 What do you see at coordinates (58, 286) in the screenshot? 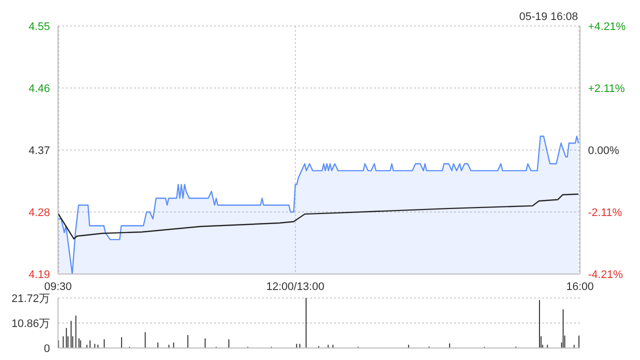
I see `x-tick-label: 09:30` at bounding box center [58, 286].